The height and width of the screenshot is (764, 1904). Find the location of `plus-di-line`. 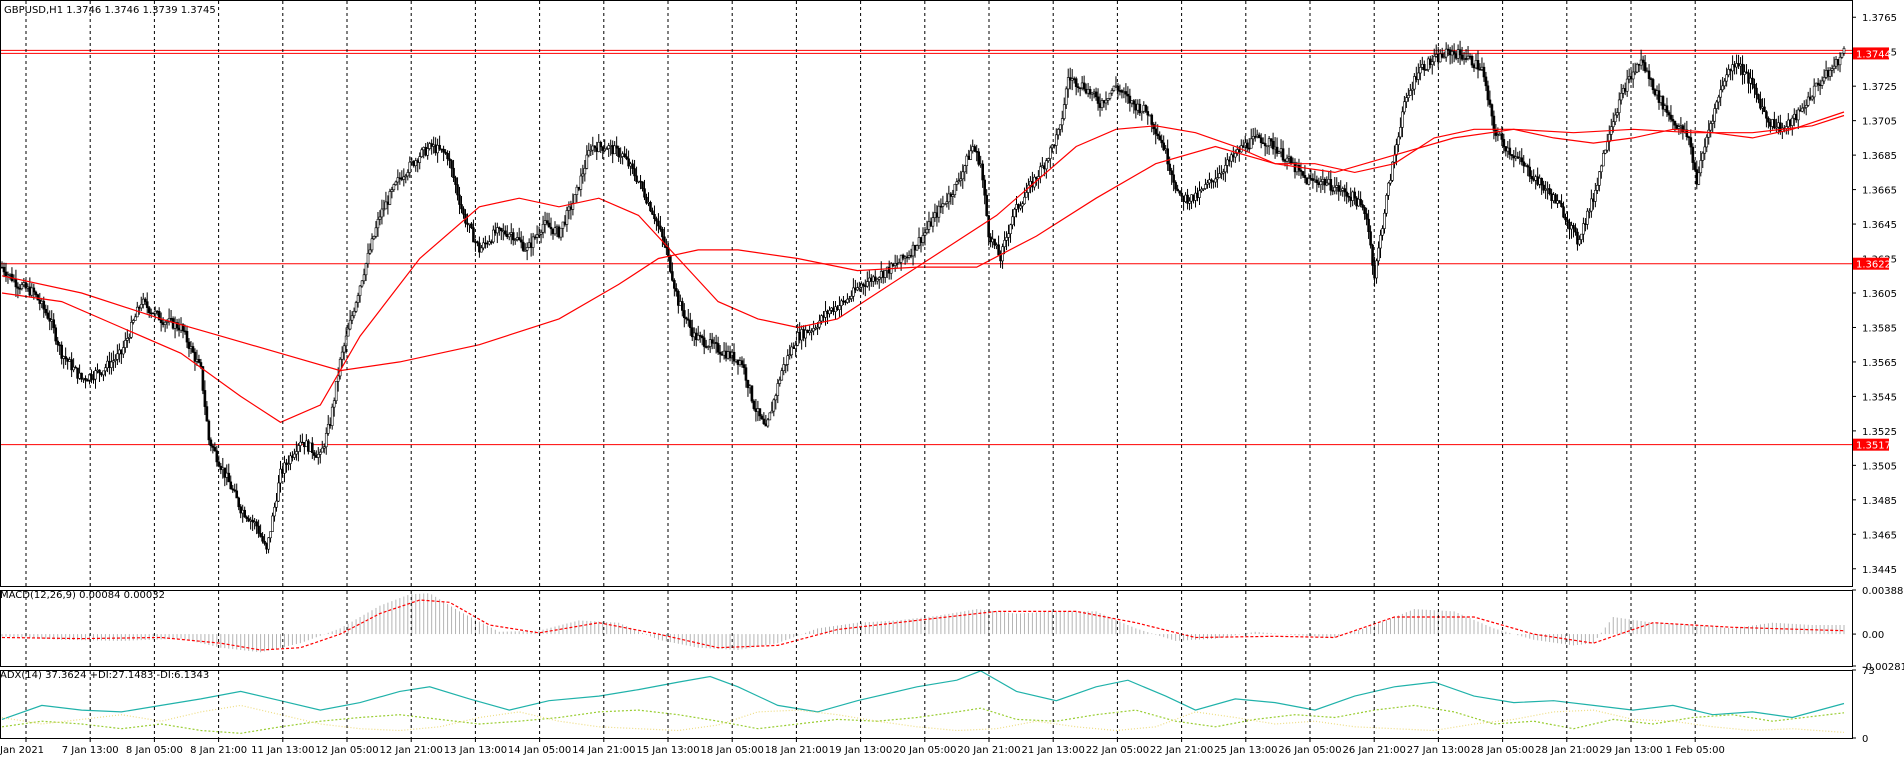

plus-di-line is located at coordinates (923, 719).